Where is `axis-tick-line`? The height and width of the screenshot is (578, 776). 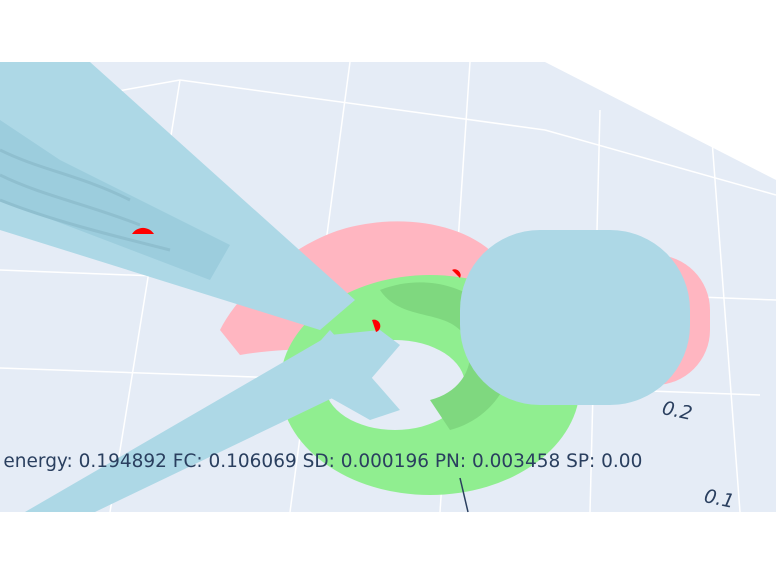 axis-tick-line is located at coordinates (464, 495).